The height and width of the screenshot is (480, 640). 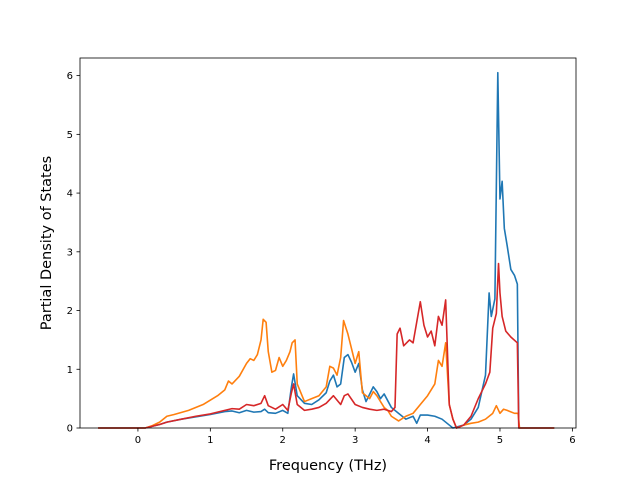 What do you see at coordinates (70, 252) in the screenshot?
I see `y-tick-label: 3` at bounding box center [70, 252].